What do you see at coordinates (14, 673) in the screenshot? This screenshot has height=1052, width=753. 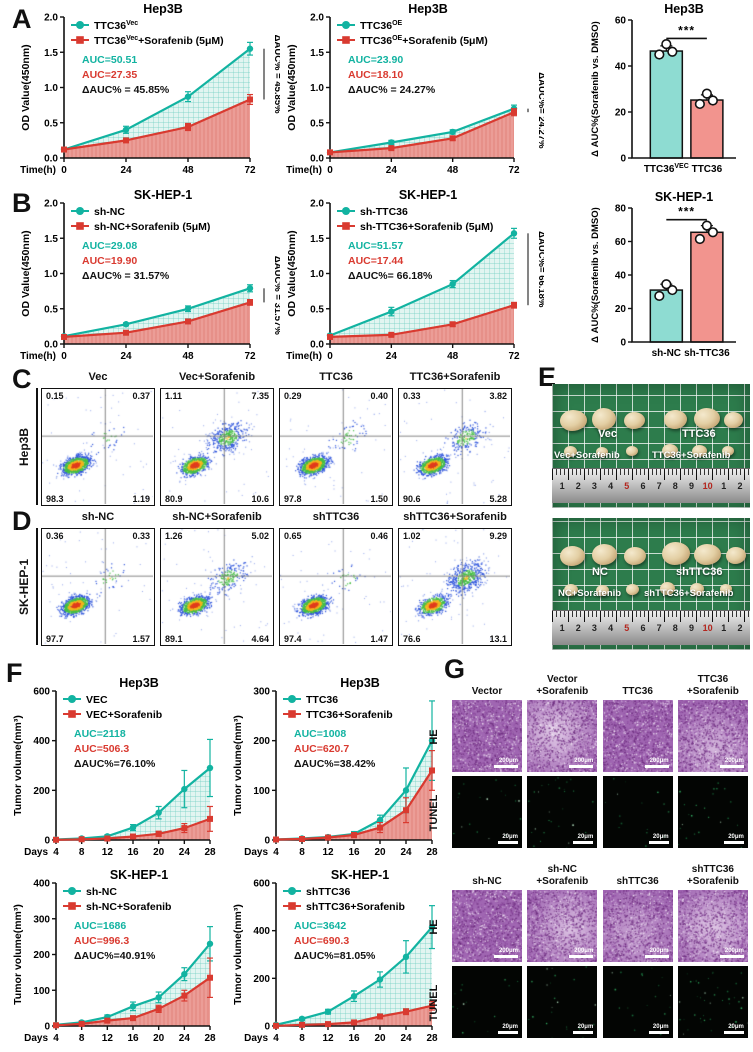 I see `panel-f-letter: F` at bounding box center [14, 673].